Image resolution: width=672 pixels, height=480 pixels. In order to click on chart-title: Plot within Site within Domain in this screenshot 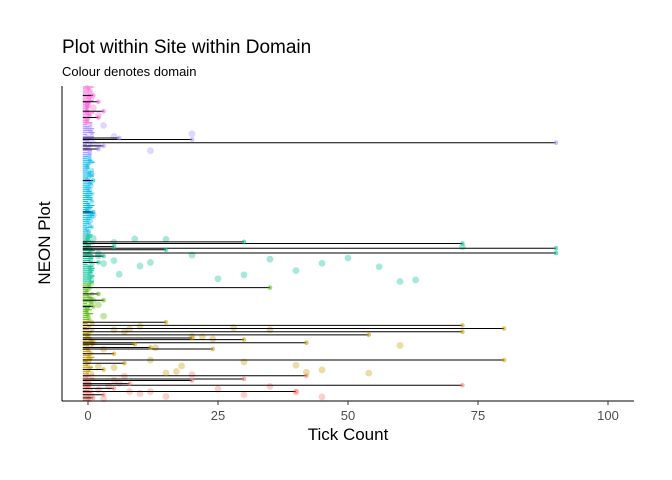, I will do `click(186, 47)`.